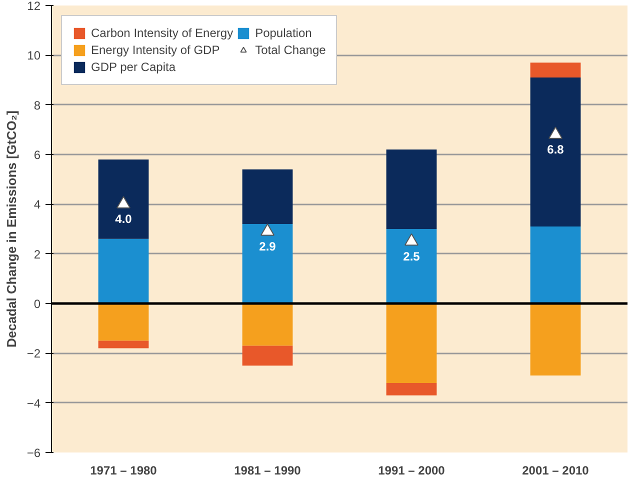  What do you see at coordinates (33, 453) in the screenshot?
I see `y-tick-label: −6` at bounding box center [33, 453].